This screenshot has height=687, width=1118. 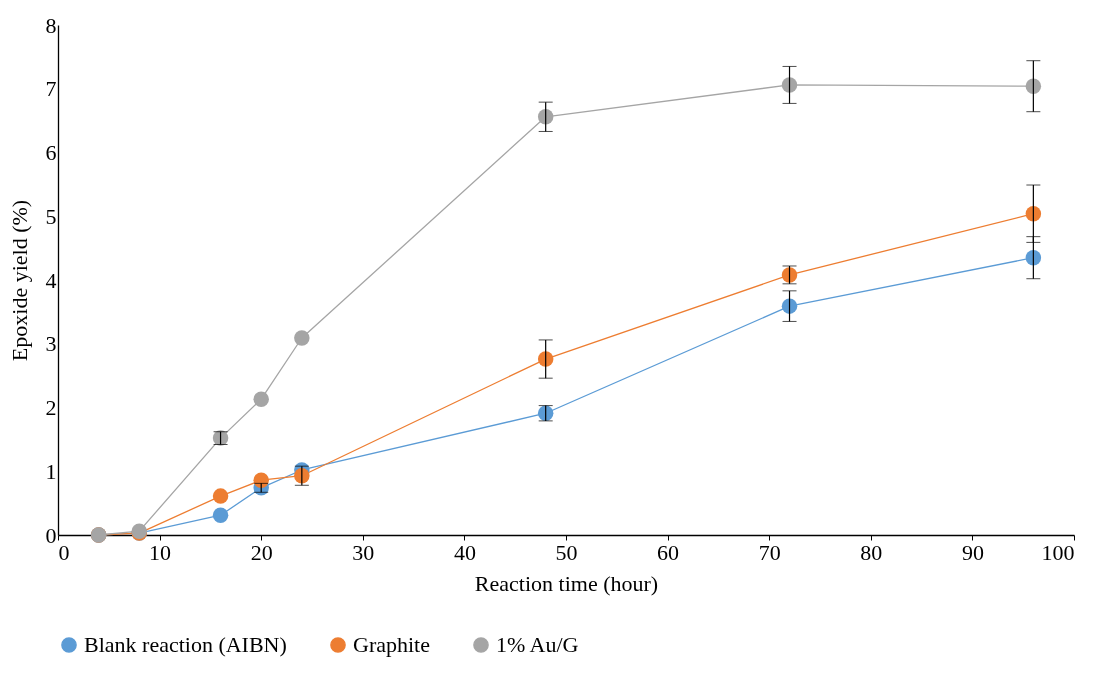 I want to click on y-tick-label: 4, so click(x=51, y=280).